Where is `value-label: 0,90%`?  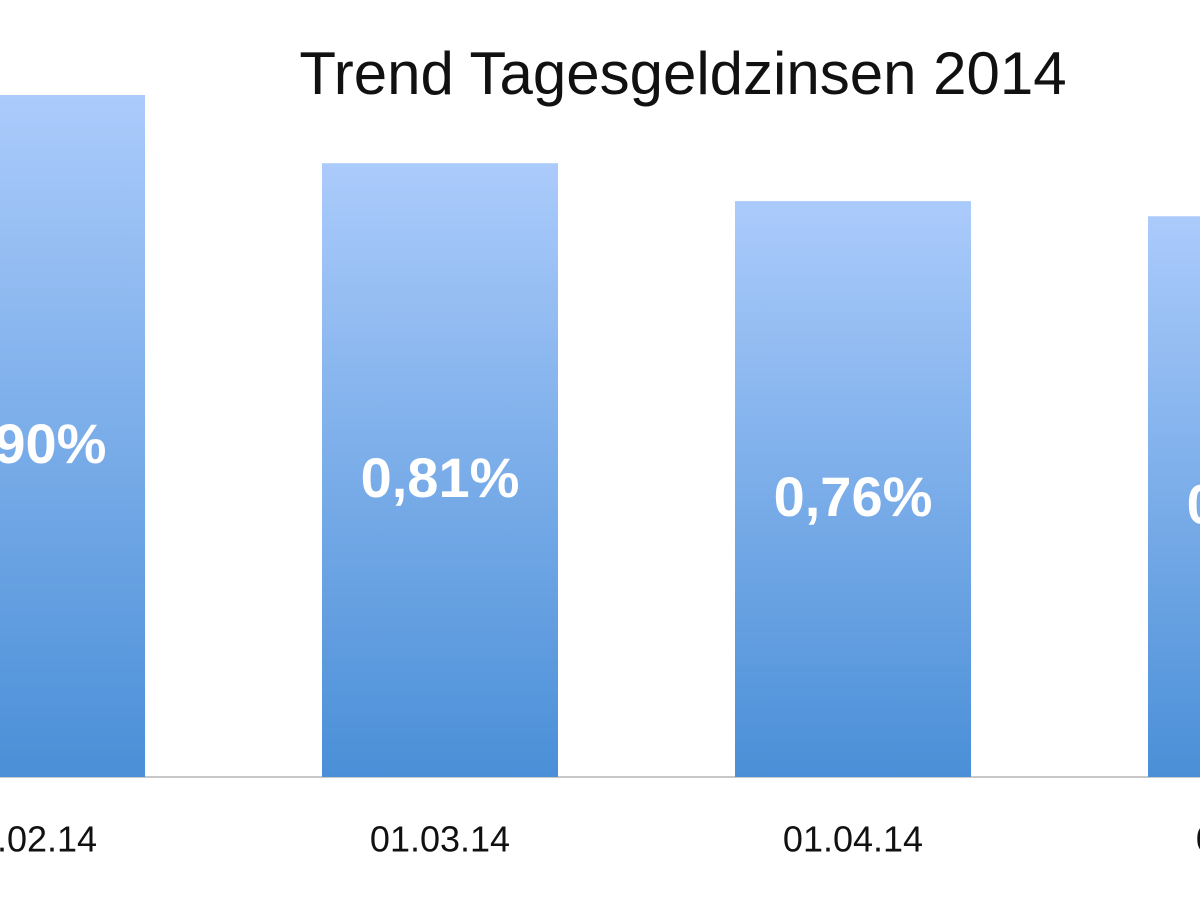
value-label: 0,90% is located at coordinates (53, 443).